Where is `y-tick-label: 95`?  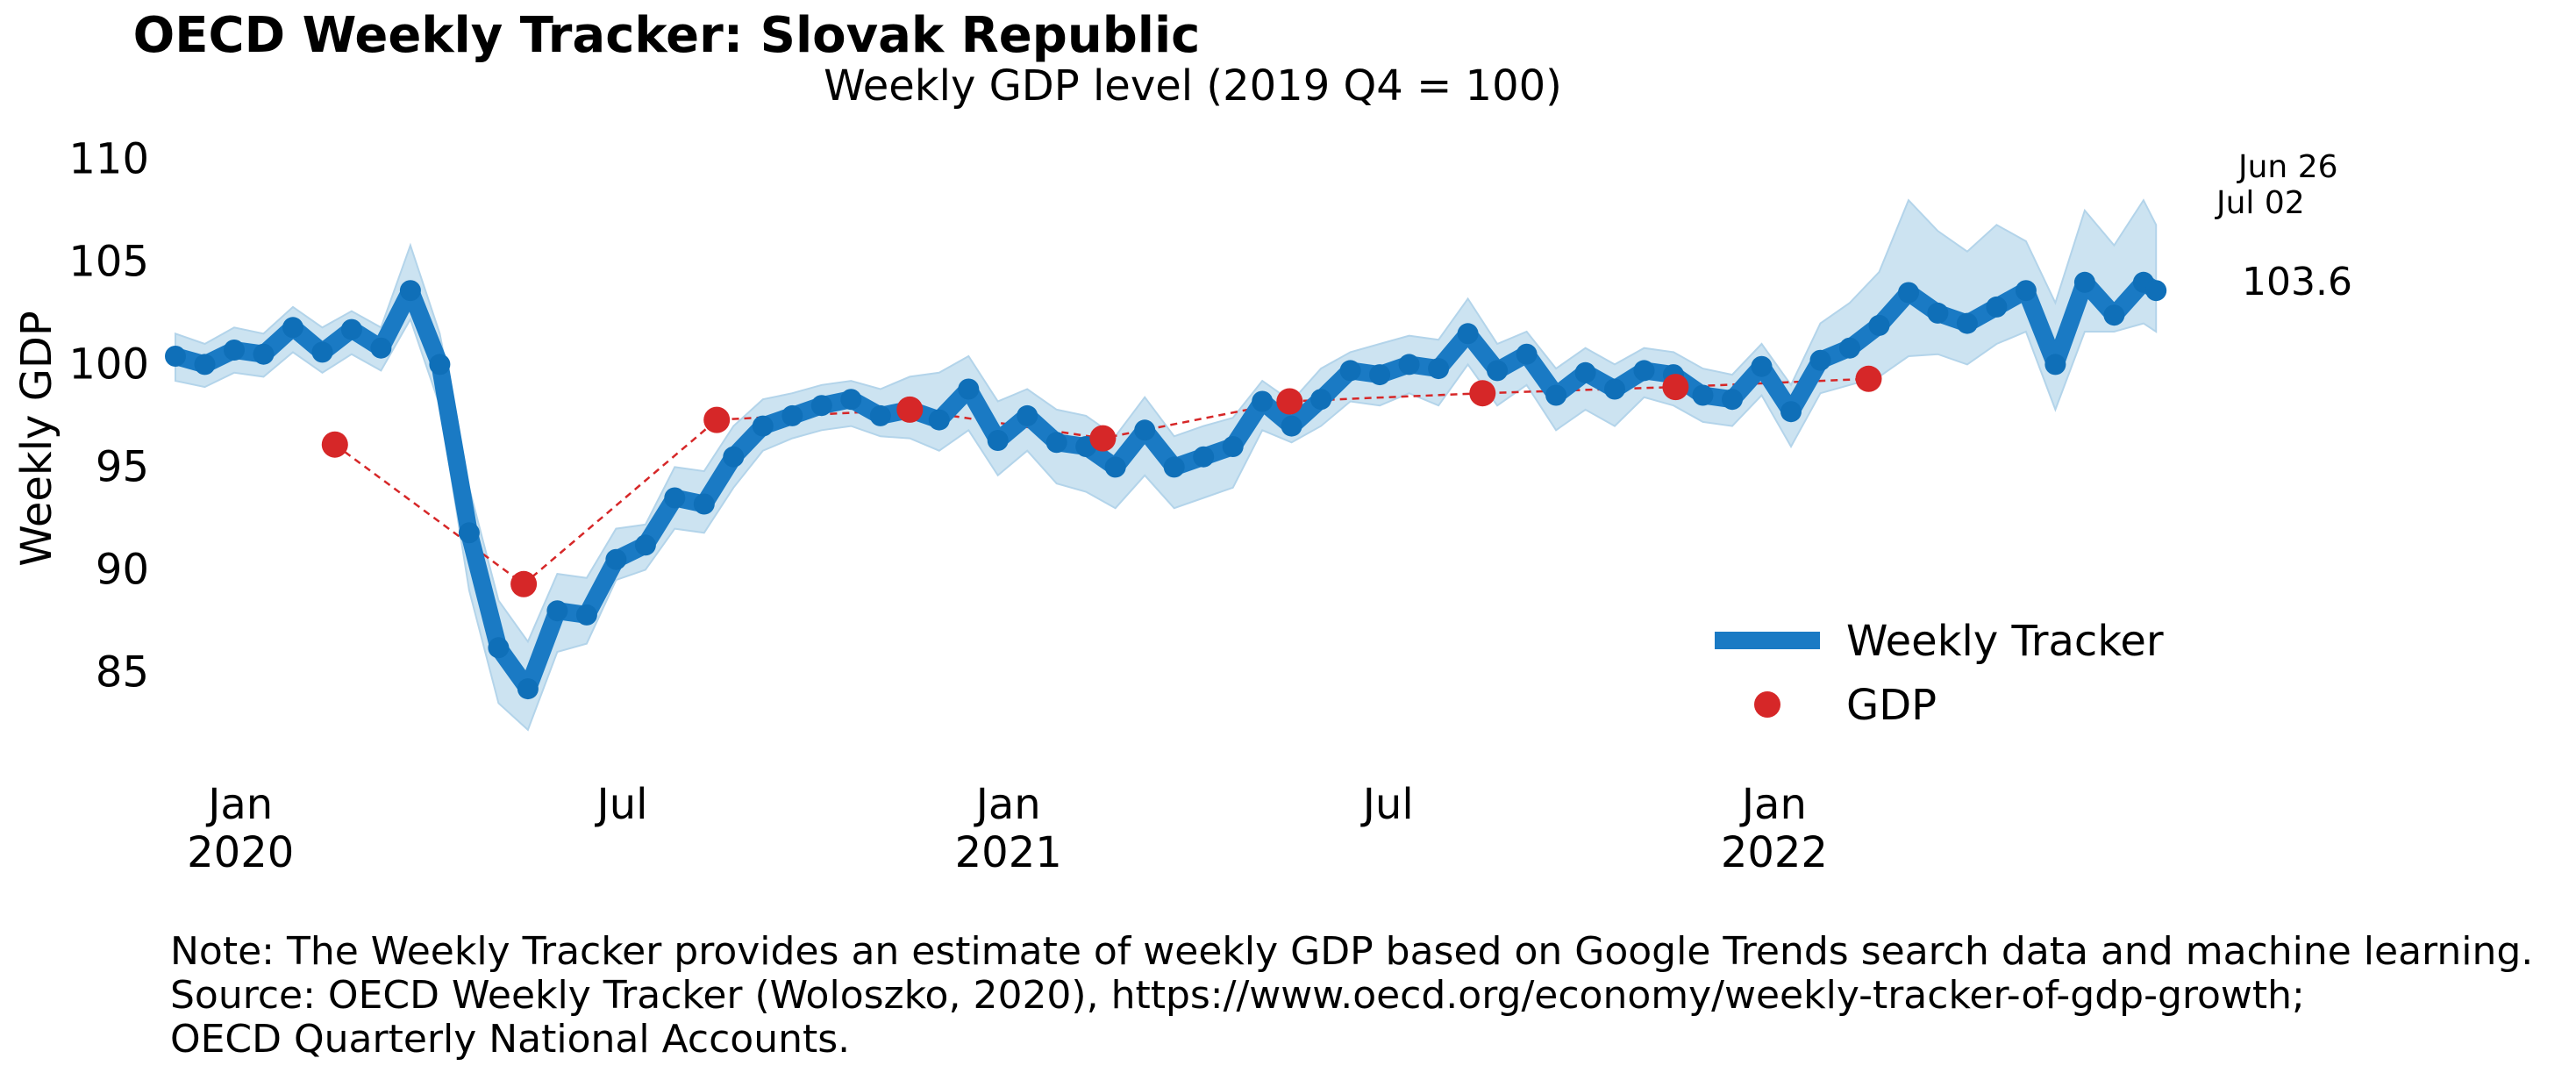 y-tick-label: 95 is located at coordinates (123, 467).